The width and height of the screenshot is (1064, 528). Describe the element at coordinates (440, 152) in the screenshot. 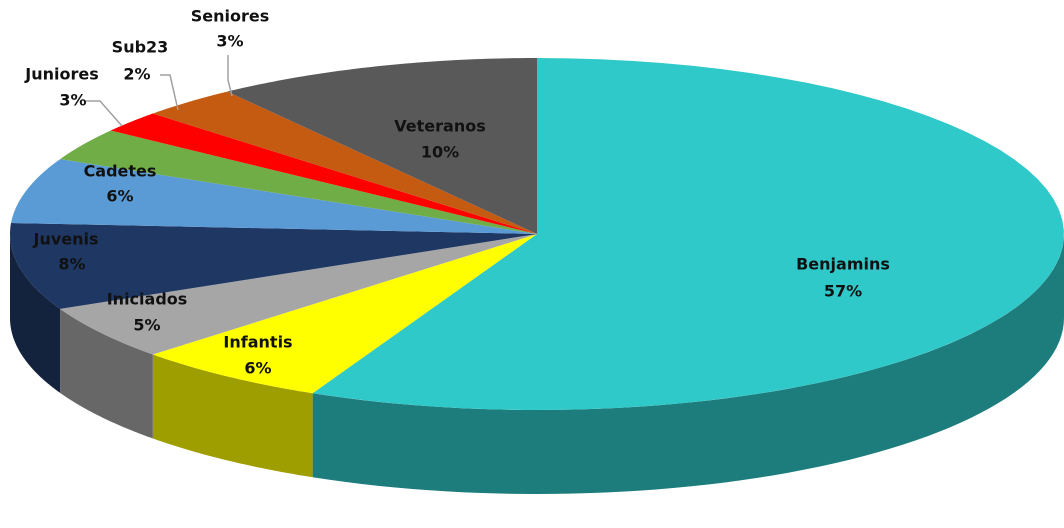

I see `value-label: 10%` at that location.